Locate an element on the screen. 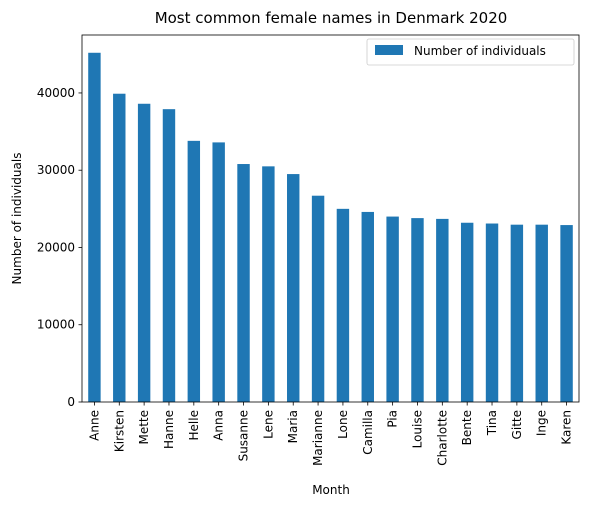 The height and width of the screenshot is (506, 589). bar-camilla is located at coordinates (367, 306).